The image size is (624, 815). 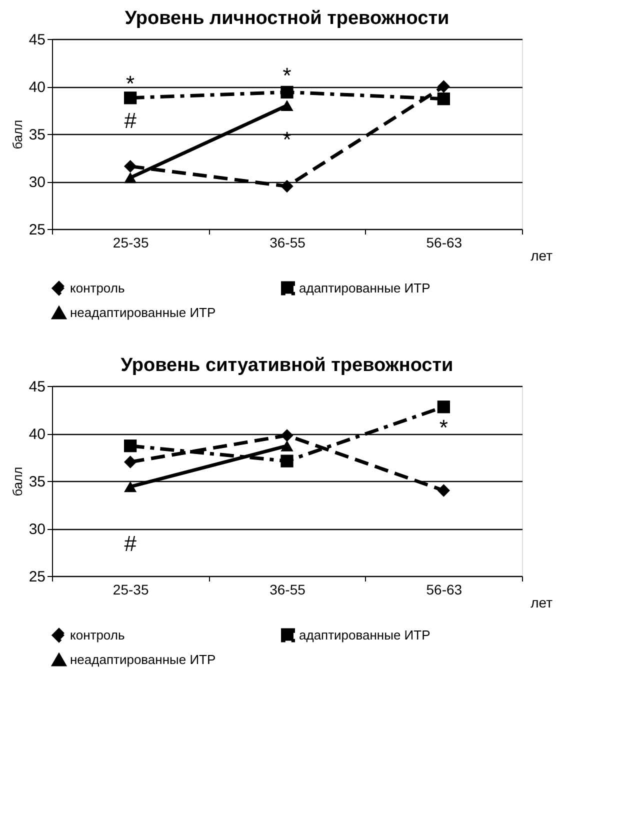 What do you see at coordinates (287, 18) in the screenshot?
I see `chart-title: Уровень личностной тревожности` at bounding box center [287, 18].